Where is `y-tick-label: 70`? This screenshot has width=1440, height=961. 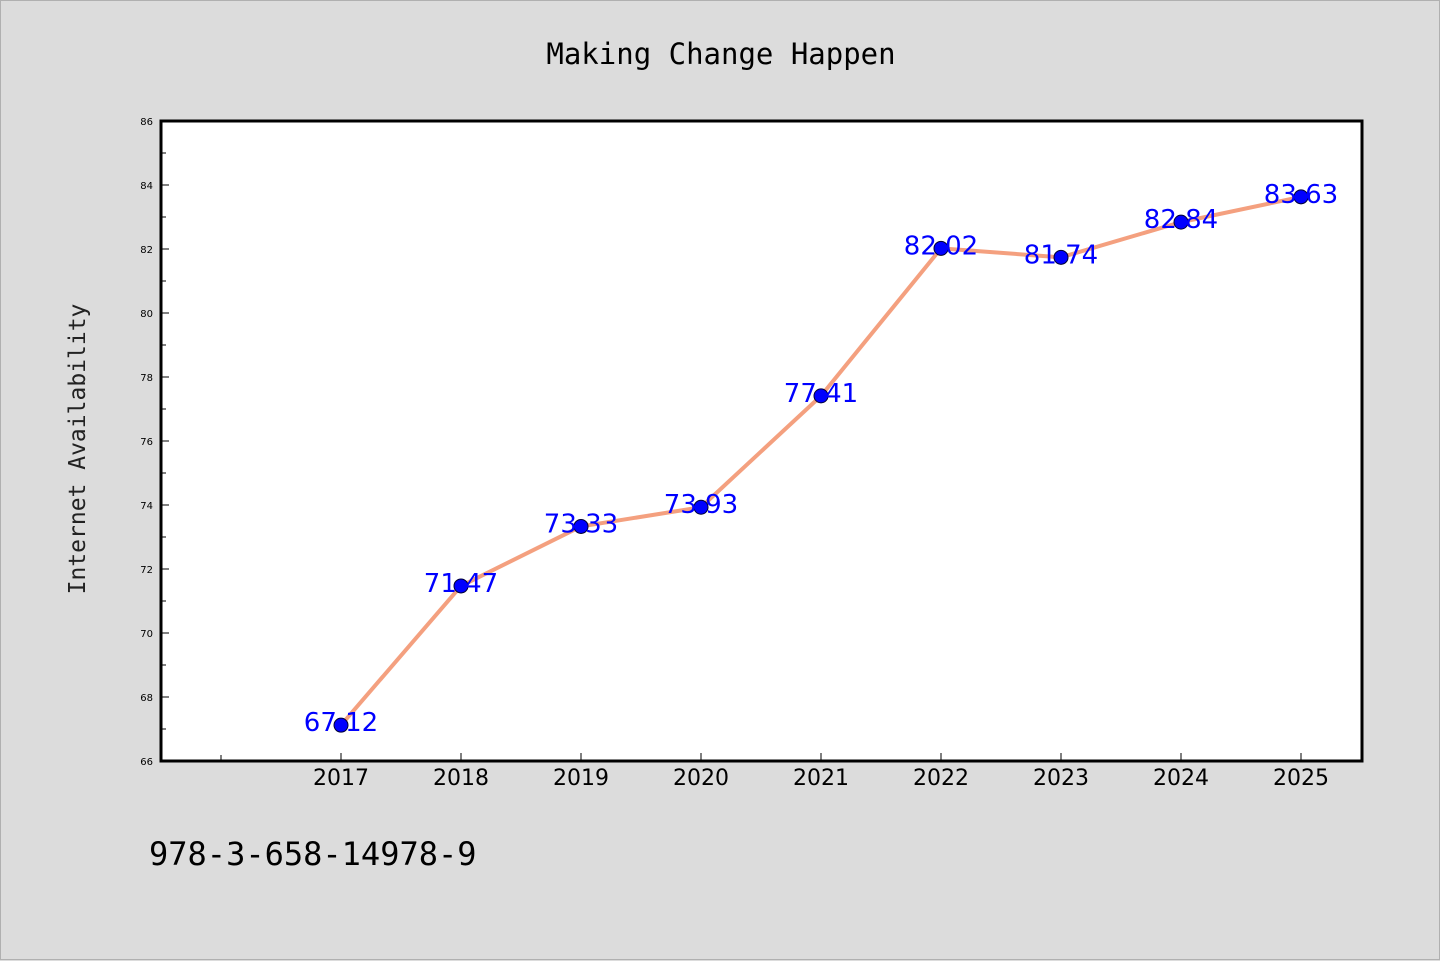
y-tick-label: 70 is located at coordinates (146, 634).